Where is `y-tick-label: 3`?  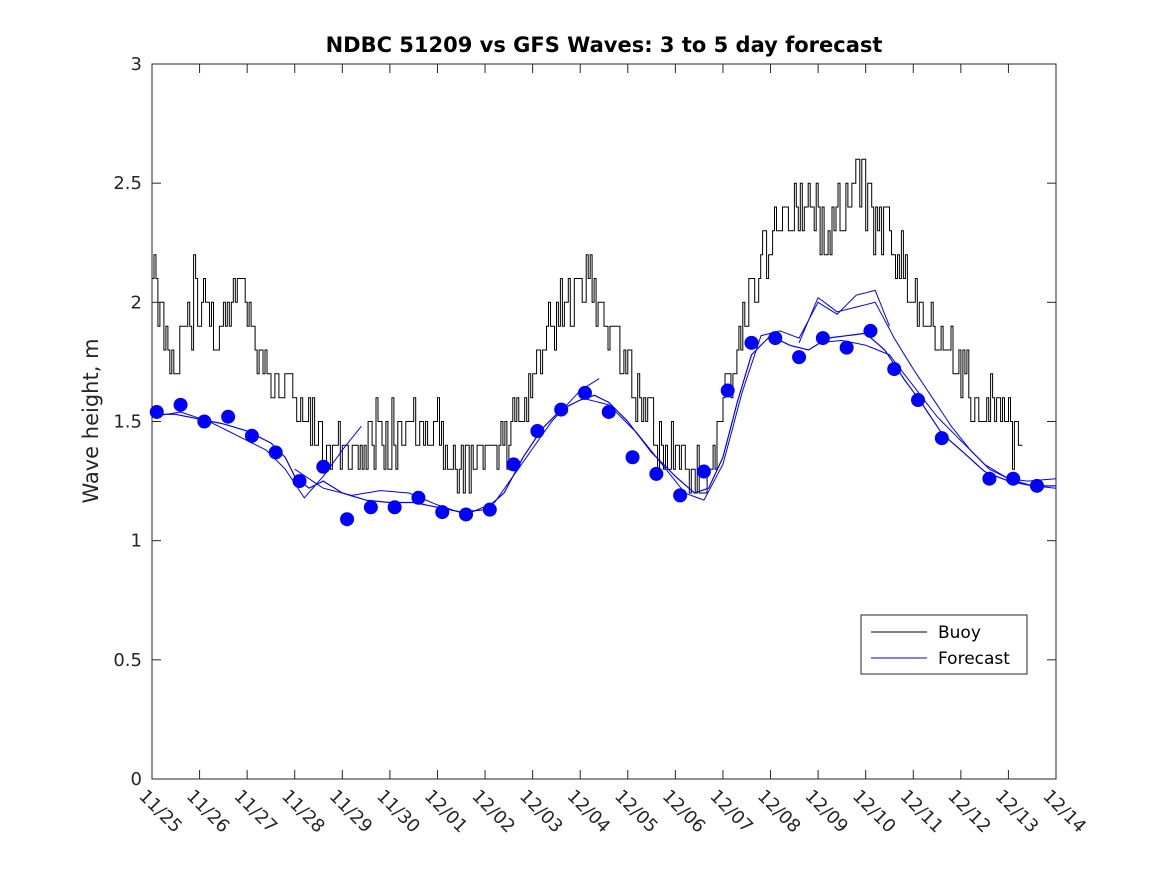 y-tick-label: 3 is located at coordinates (136, 64).